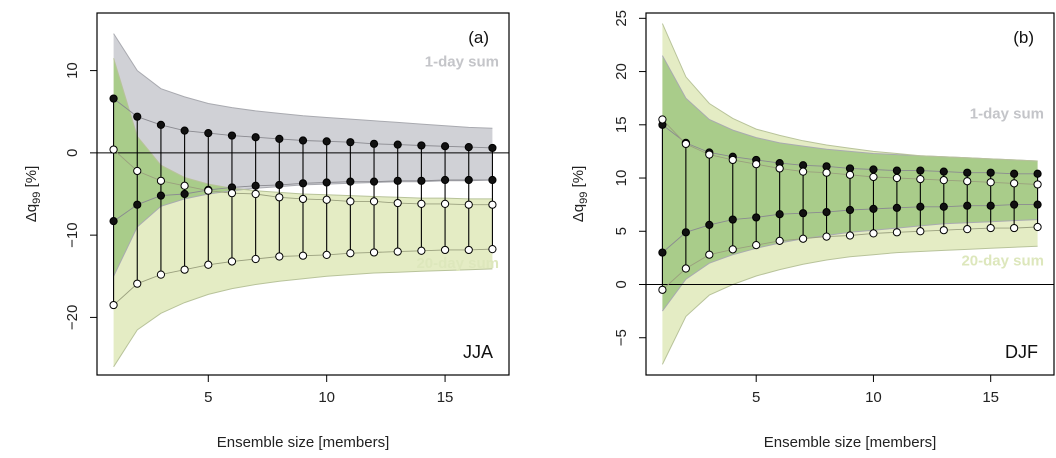  I want to click on x-tick-label: 15, so click(445, 397).